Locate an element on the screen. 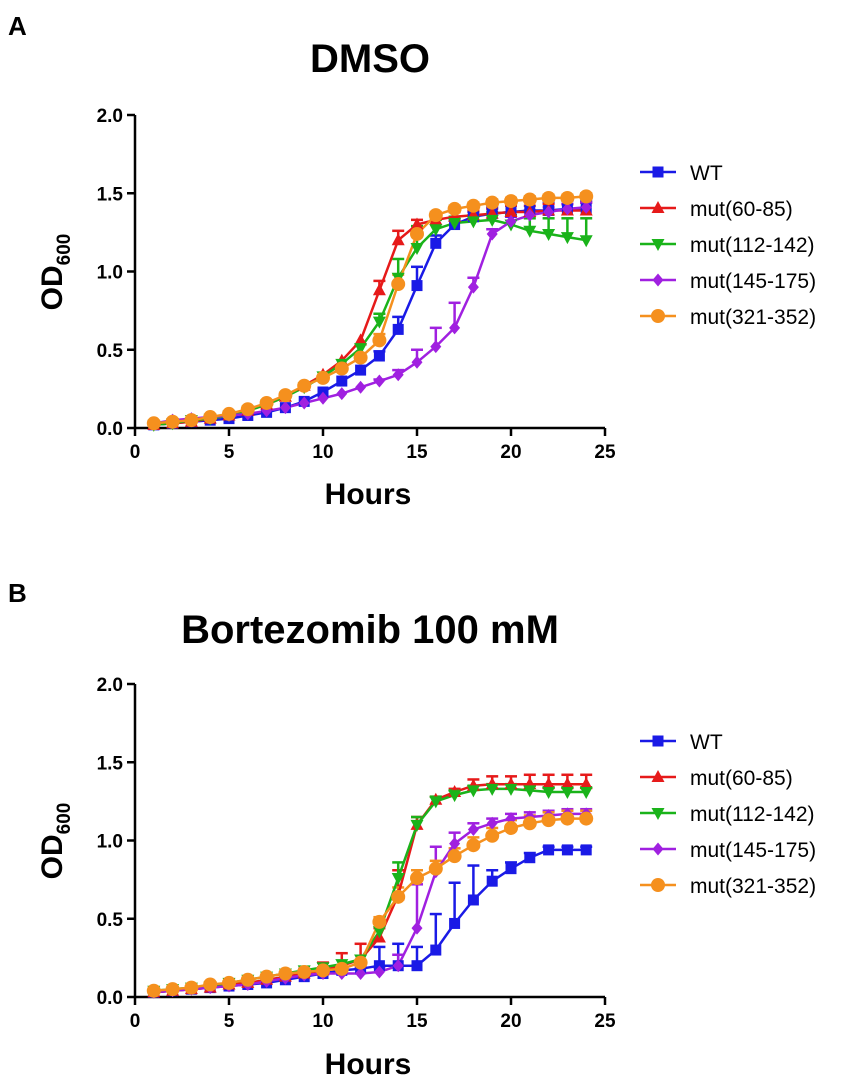 The image size is (854, 1083). legend-item-mut-145-175-a: mut(145-175) is located at coordinates (728, 281).